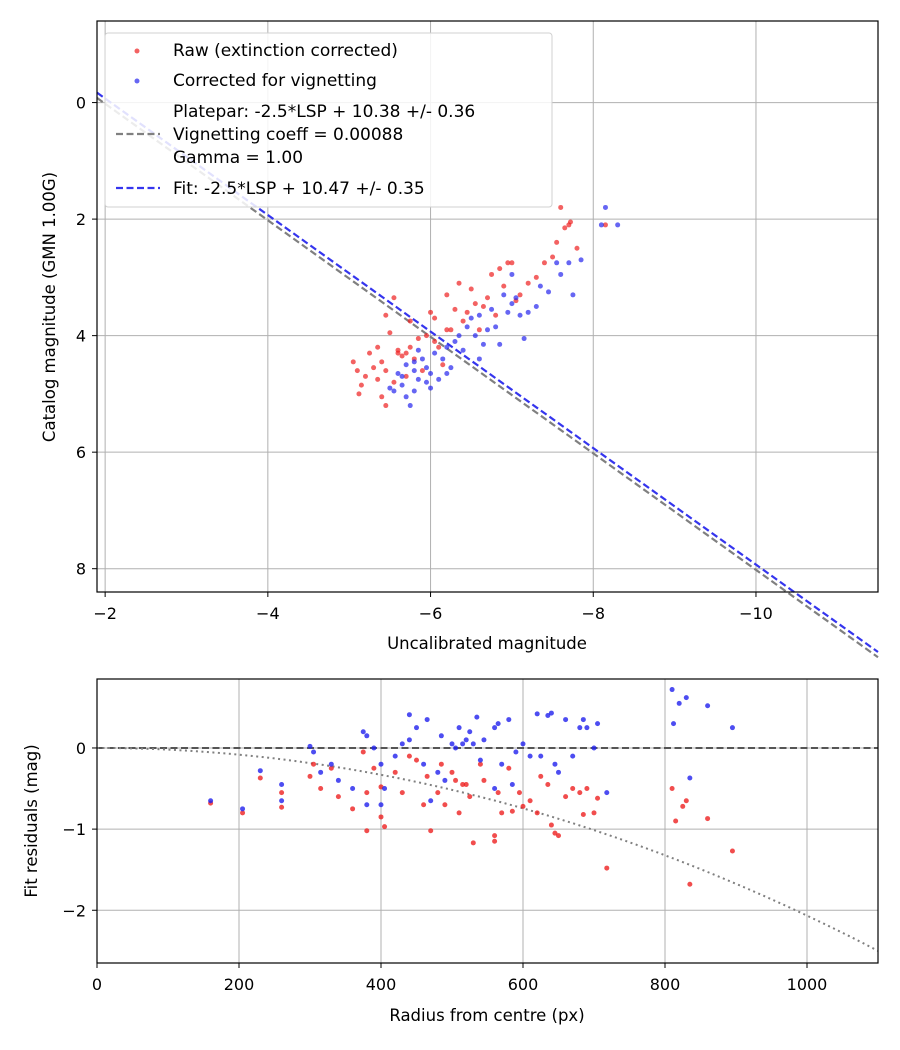 This screenshot has width=900, height=1050. I want to click on bottom-x-tick-label: 200, so click(239, 984).